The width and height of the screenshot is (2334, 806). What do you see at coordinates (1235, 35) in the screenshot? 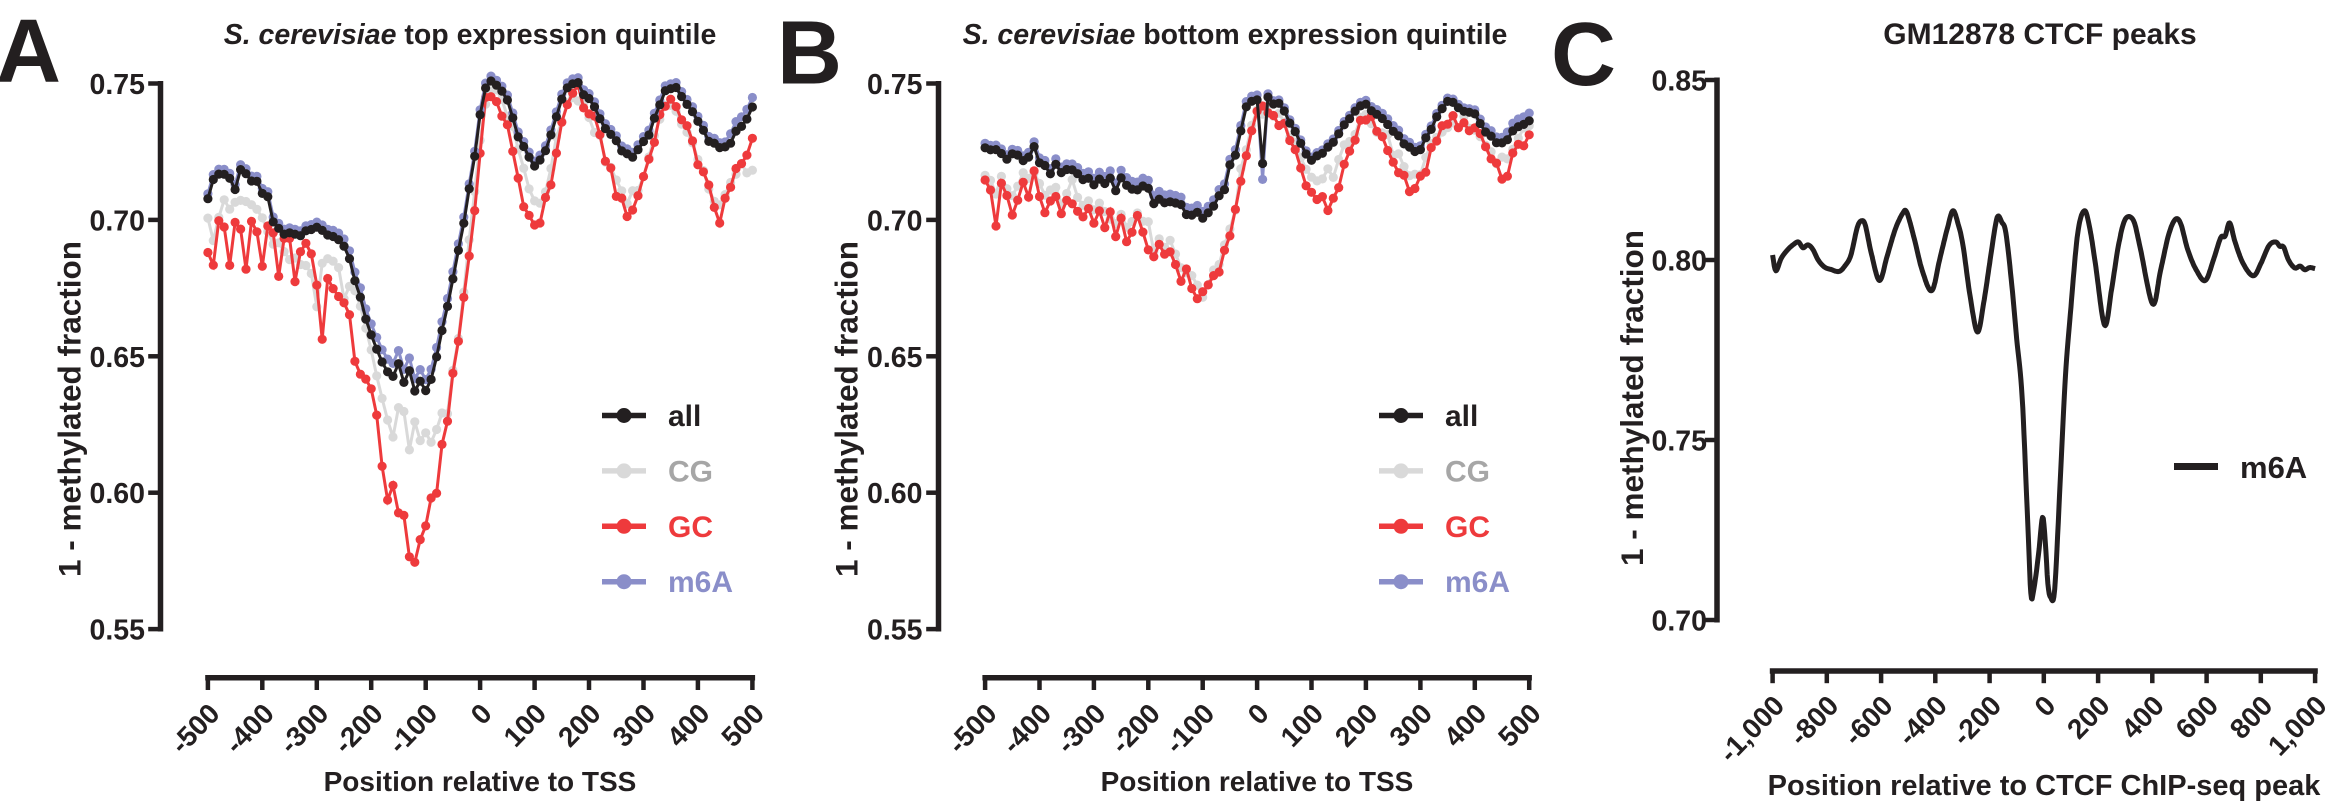
I see `svg-text:S. cerevisiae bottom expressio: S. cerevisiae bottom expression quintile` at bounding box center [1235, 35].